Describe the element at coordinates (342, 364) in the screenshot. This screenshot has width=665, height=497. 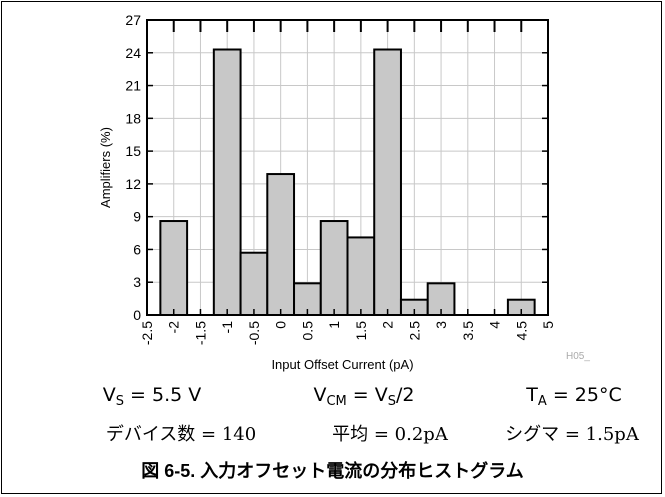
I see `x-axis-title: Input Offset Current (pA)` at that location.